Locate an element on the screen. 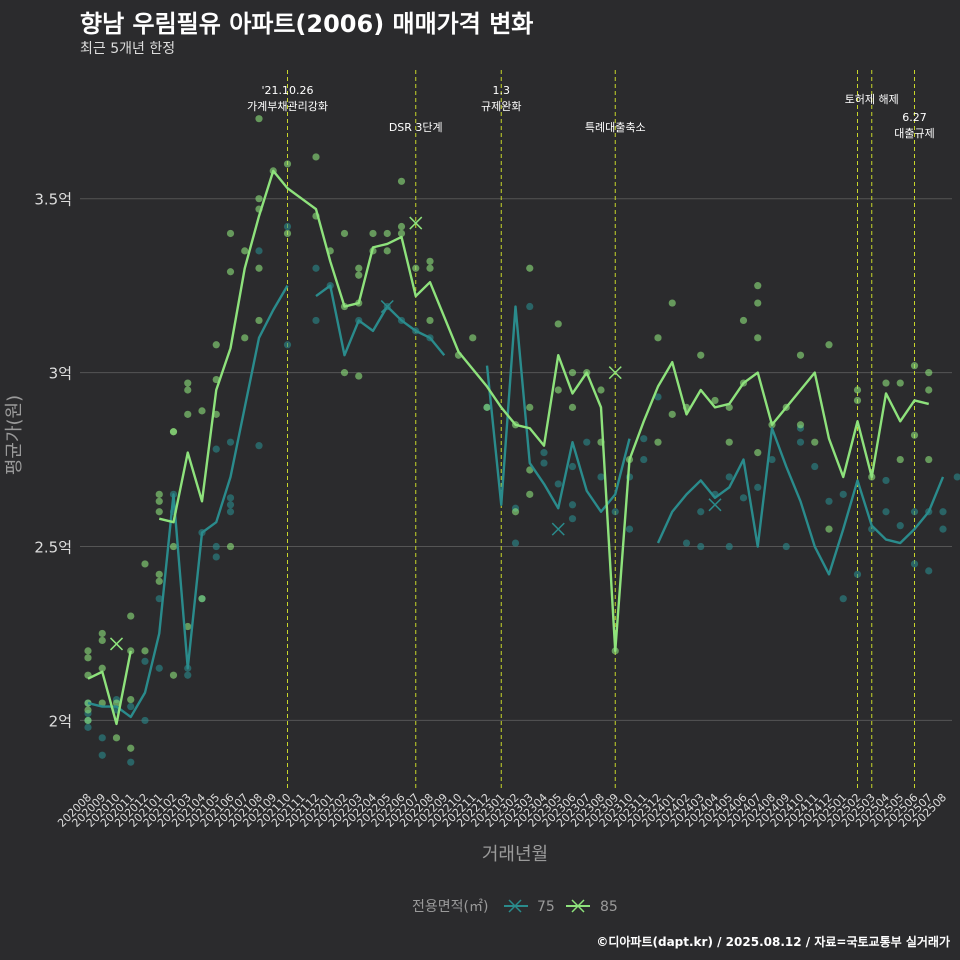  event-label: 6.27 is located at coordinates (914, 117).